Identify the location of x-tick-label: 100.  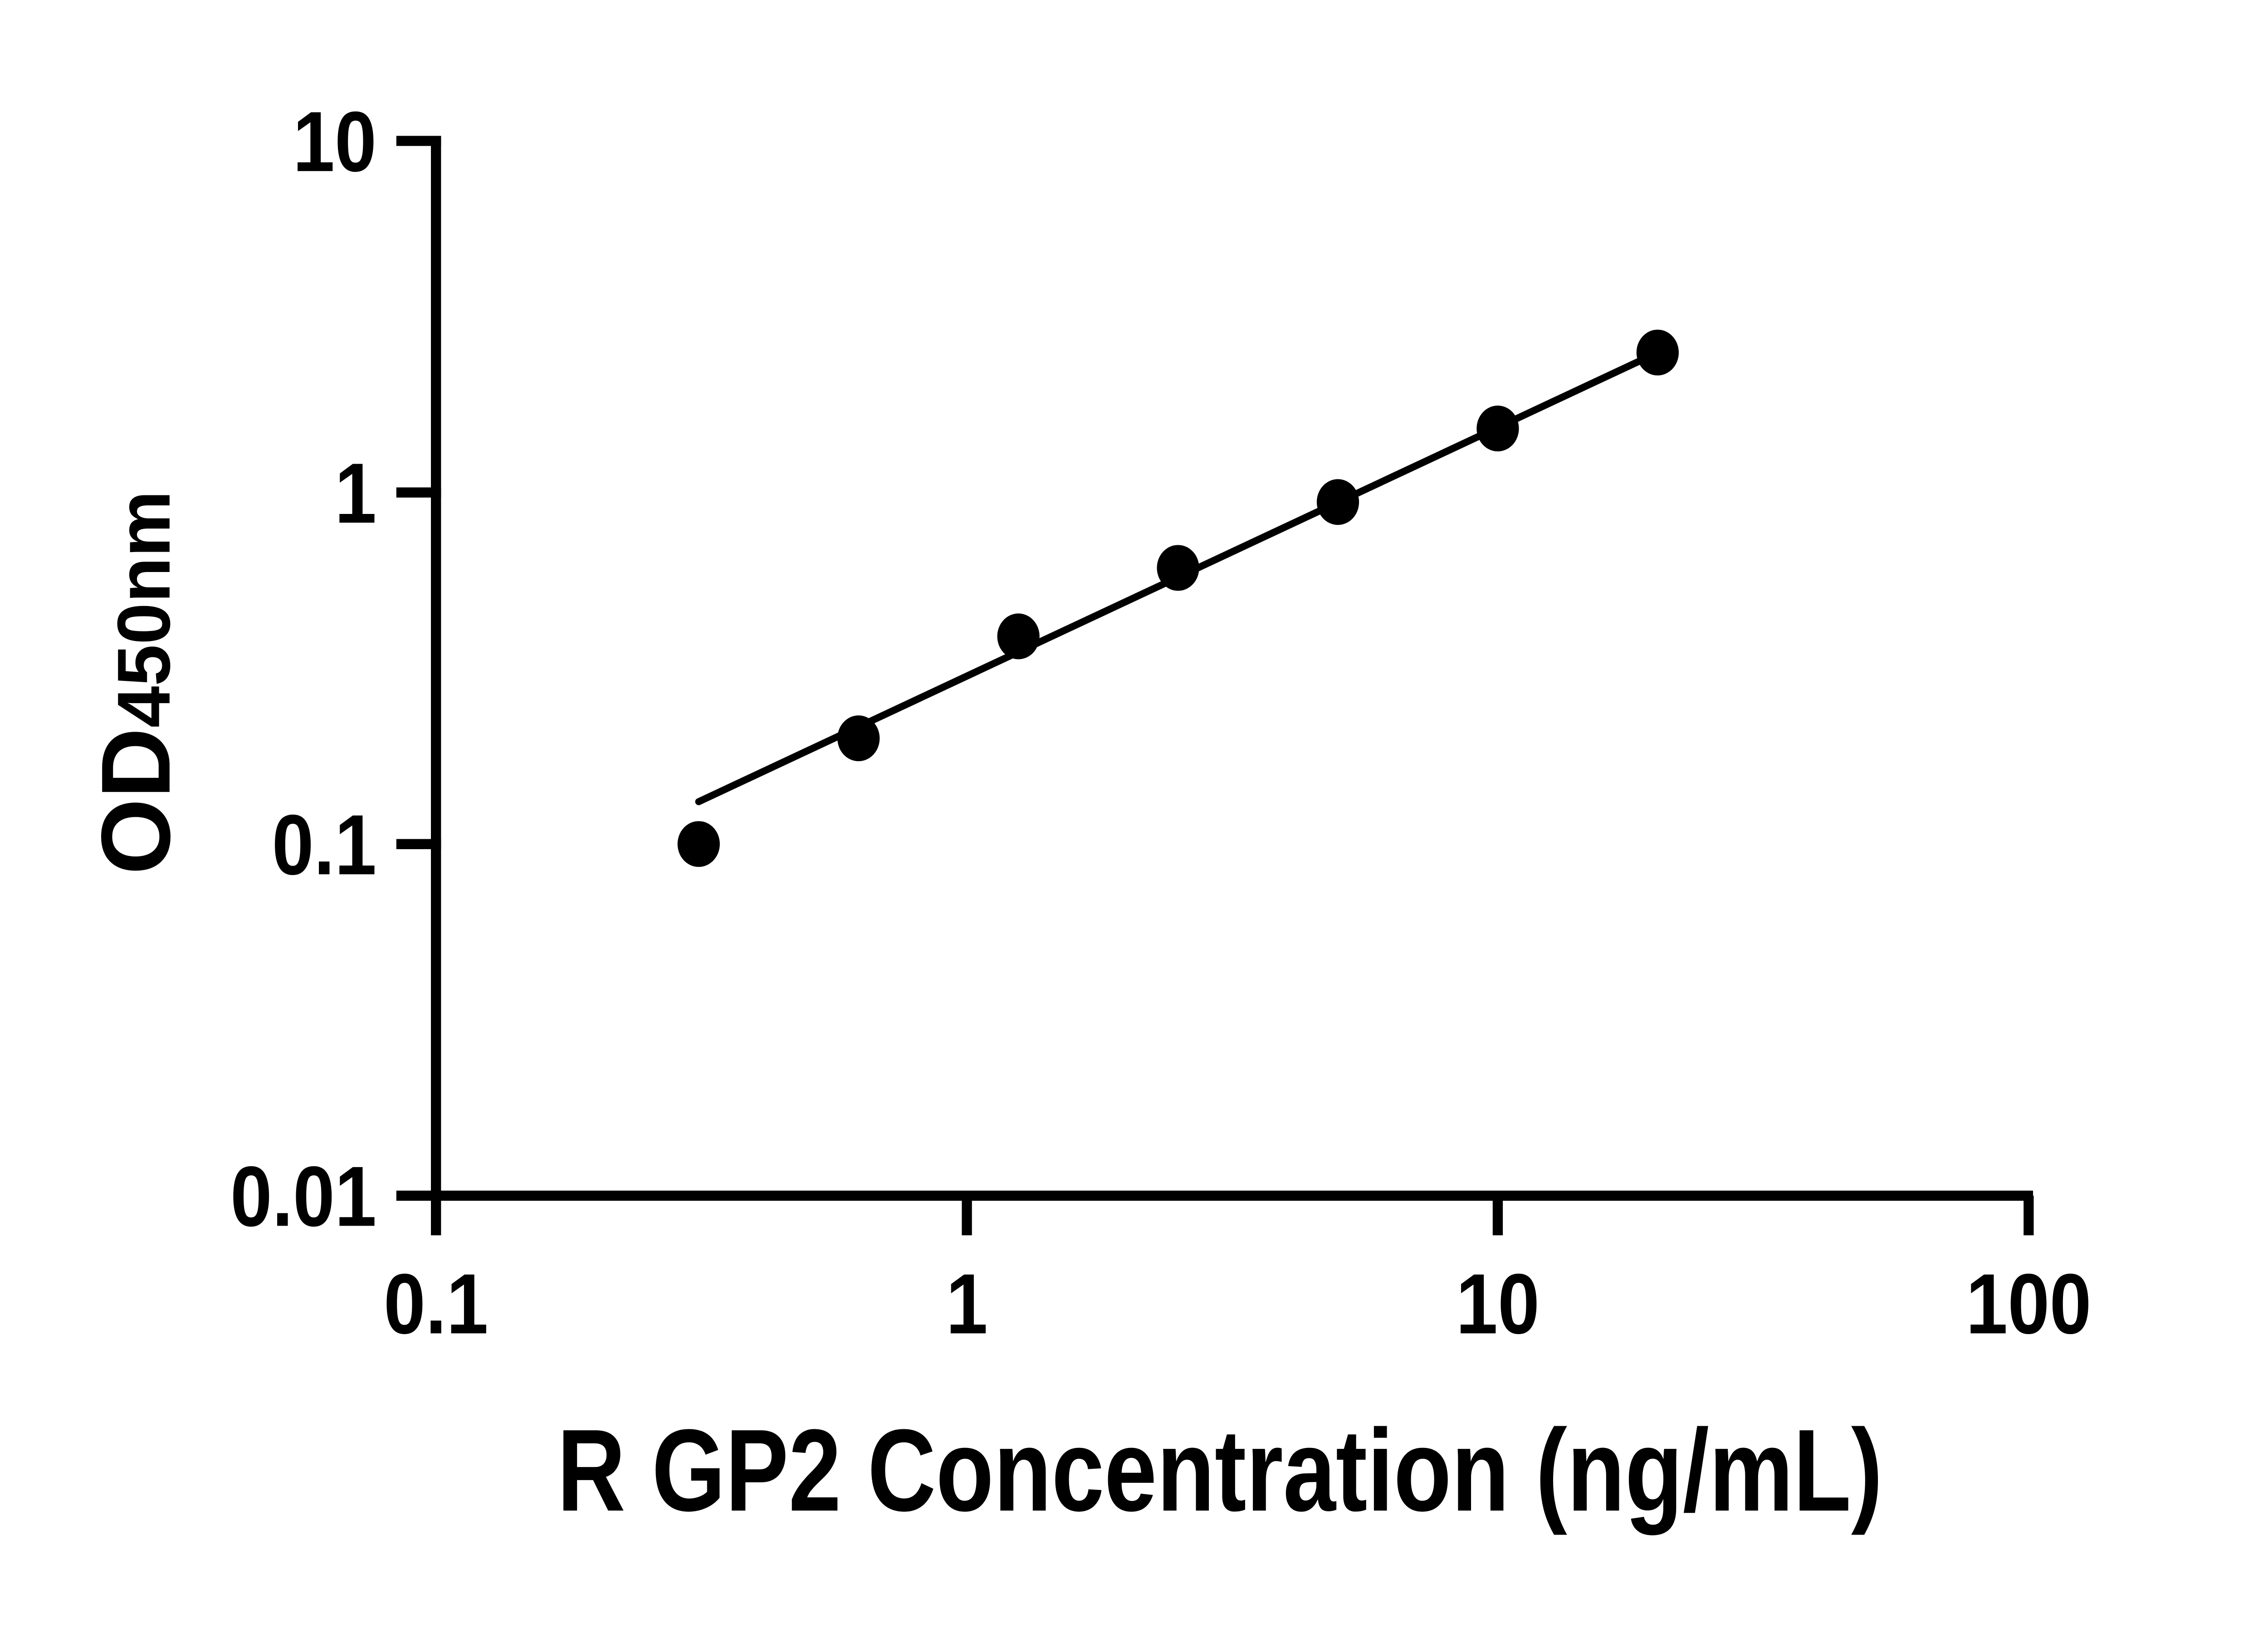
(2029, 1303).